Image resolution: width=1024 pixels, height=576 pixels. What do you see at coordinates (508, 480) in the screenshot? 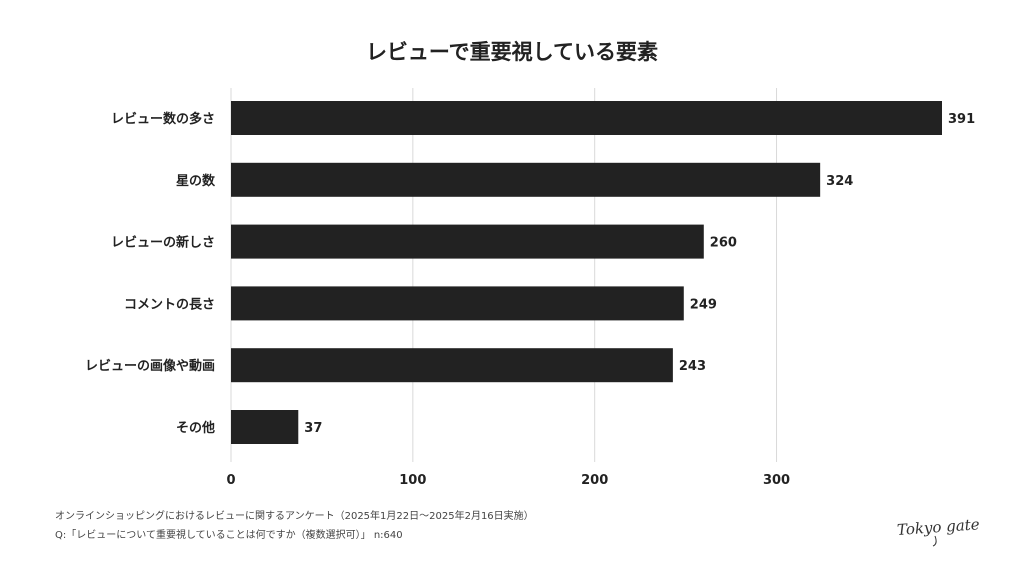
I see `x-axis-ticks: 0 100 200 300` at bounding box center [508, 480].